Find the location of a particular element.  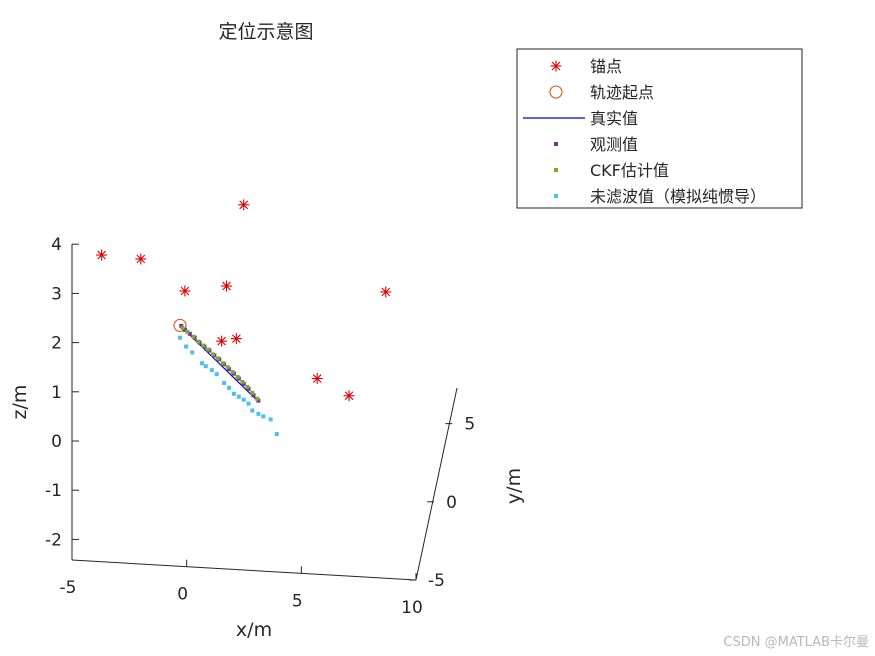

series-未滤波值（模拟纯惯导） is located at coordinates (228, 386).